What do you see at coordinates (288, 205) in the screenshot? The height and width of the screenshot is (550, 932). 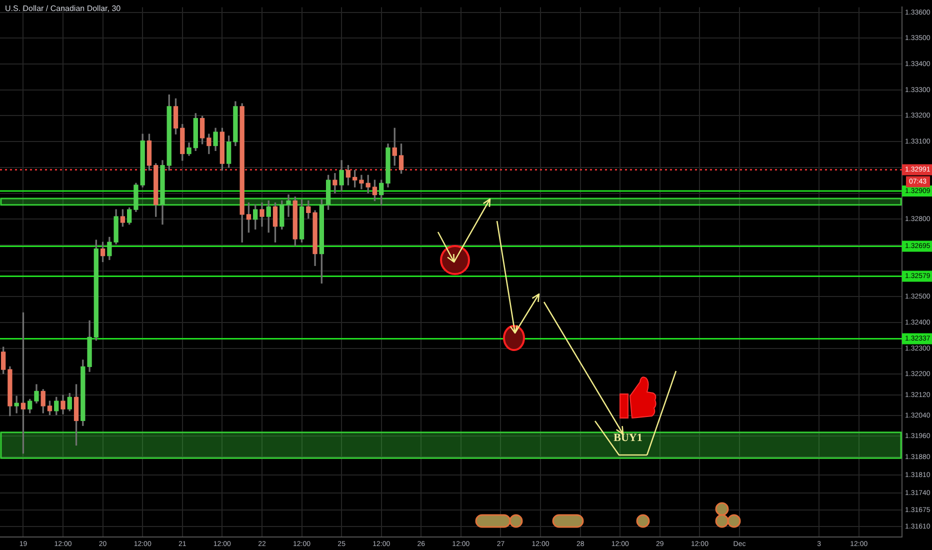 I see `candlestick` at bounding box center [288, 205].